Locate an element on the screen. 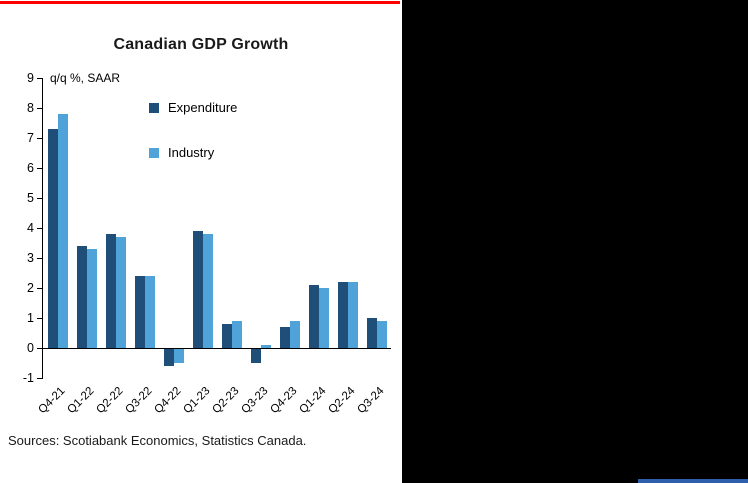 The width and height of the screenshot is (748, 483). y-tick-label: 1 is located at coordinates (30, 318).